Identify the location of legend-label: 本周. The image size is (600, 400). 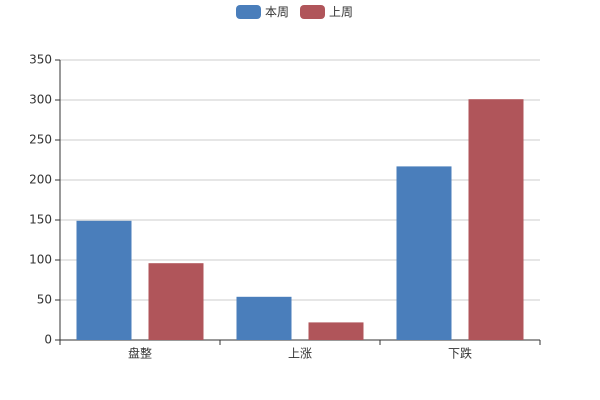
(277, 12).